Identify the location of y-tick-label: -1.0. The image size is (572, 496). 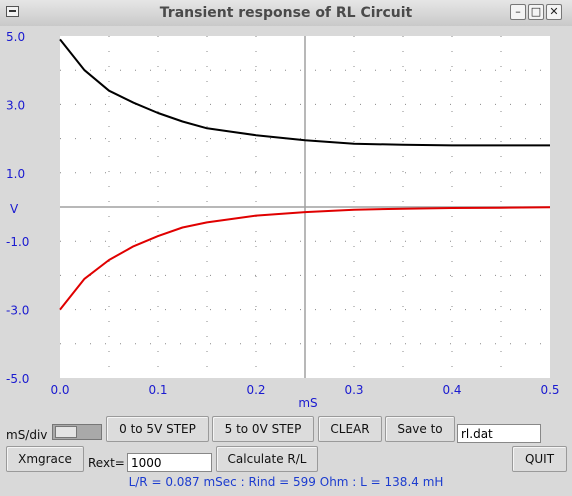
(17, 242).